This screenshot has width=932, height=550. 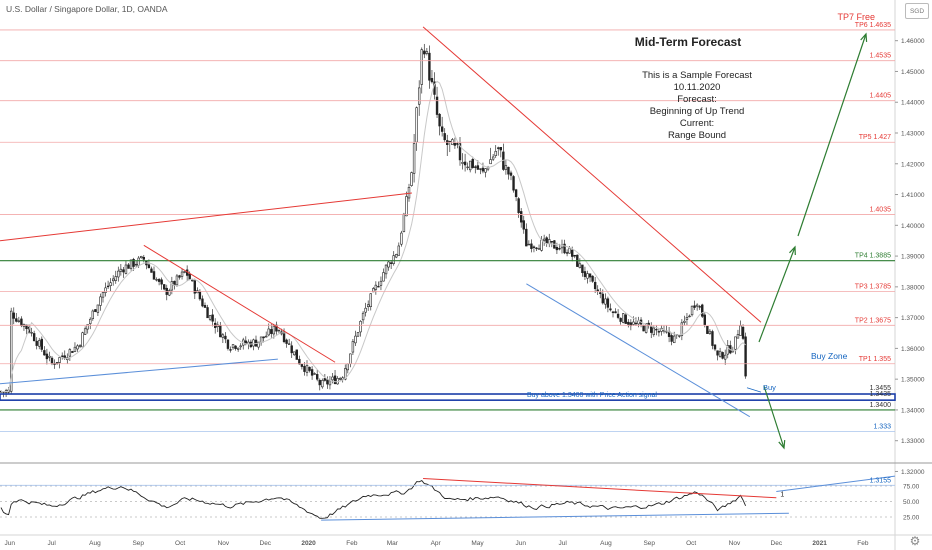 What do you see at coordinates (864, 37) in the screenshot?
I see `up-arrow-long-head` at bounding box center [864, 37].